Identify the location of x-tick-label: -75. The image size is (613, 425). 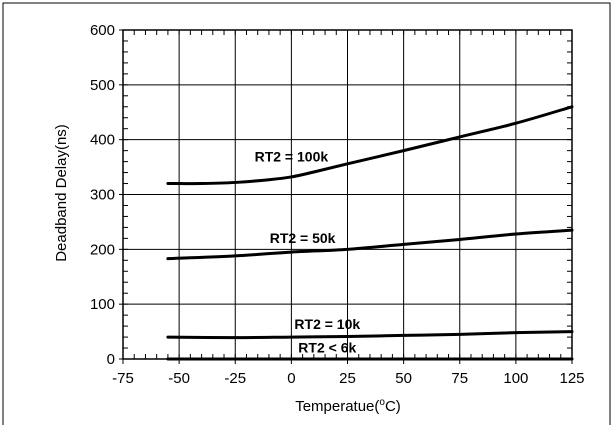
(123, 378).